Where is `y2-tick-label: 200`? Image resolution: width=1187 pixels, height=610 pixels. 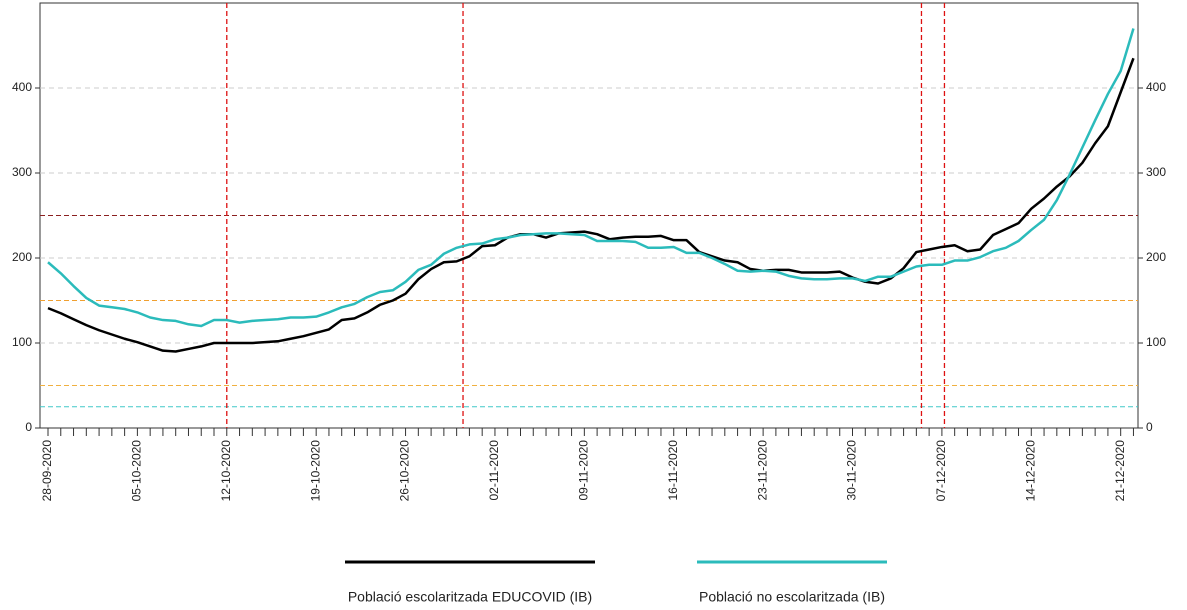 y2-tick-label: 200 is located at coordinates (1156, 257).